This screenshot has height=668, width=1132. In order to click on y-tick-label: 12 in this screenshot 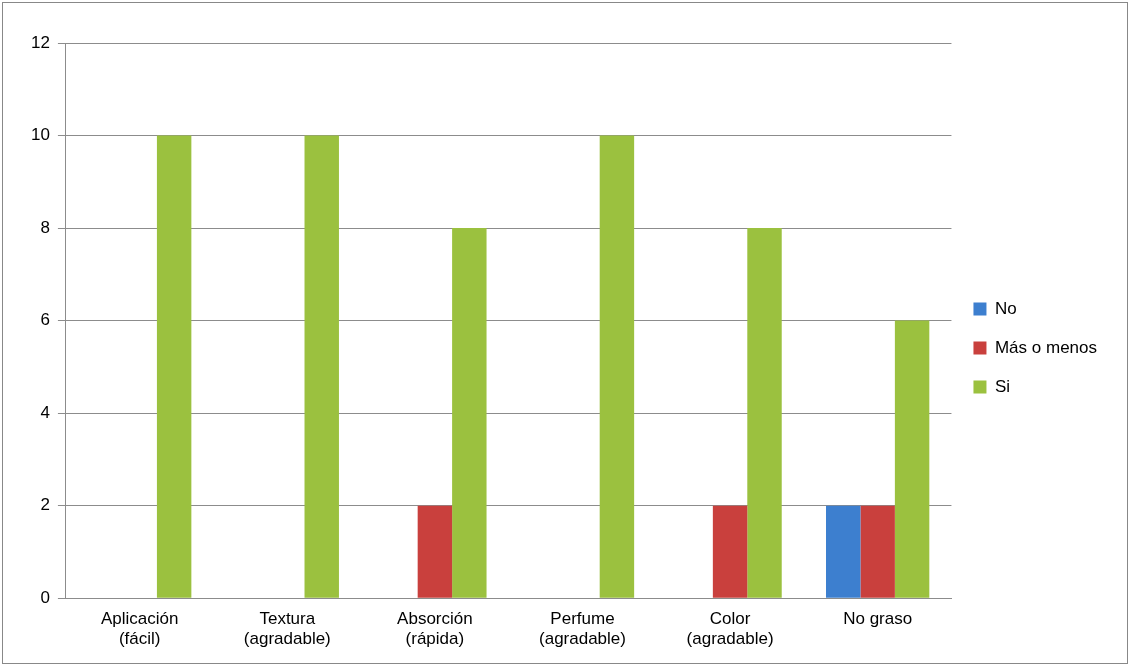, I will do `click(40, 42)`.